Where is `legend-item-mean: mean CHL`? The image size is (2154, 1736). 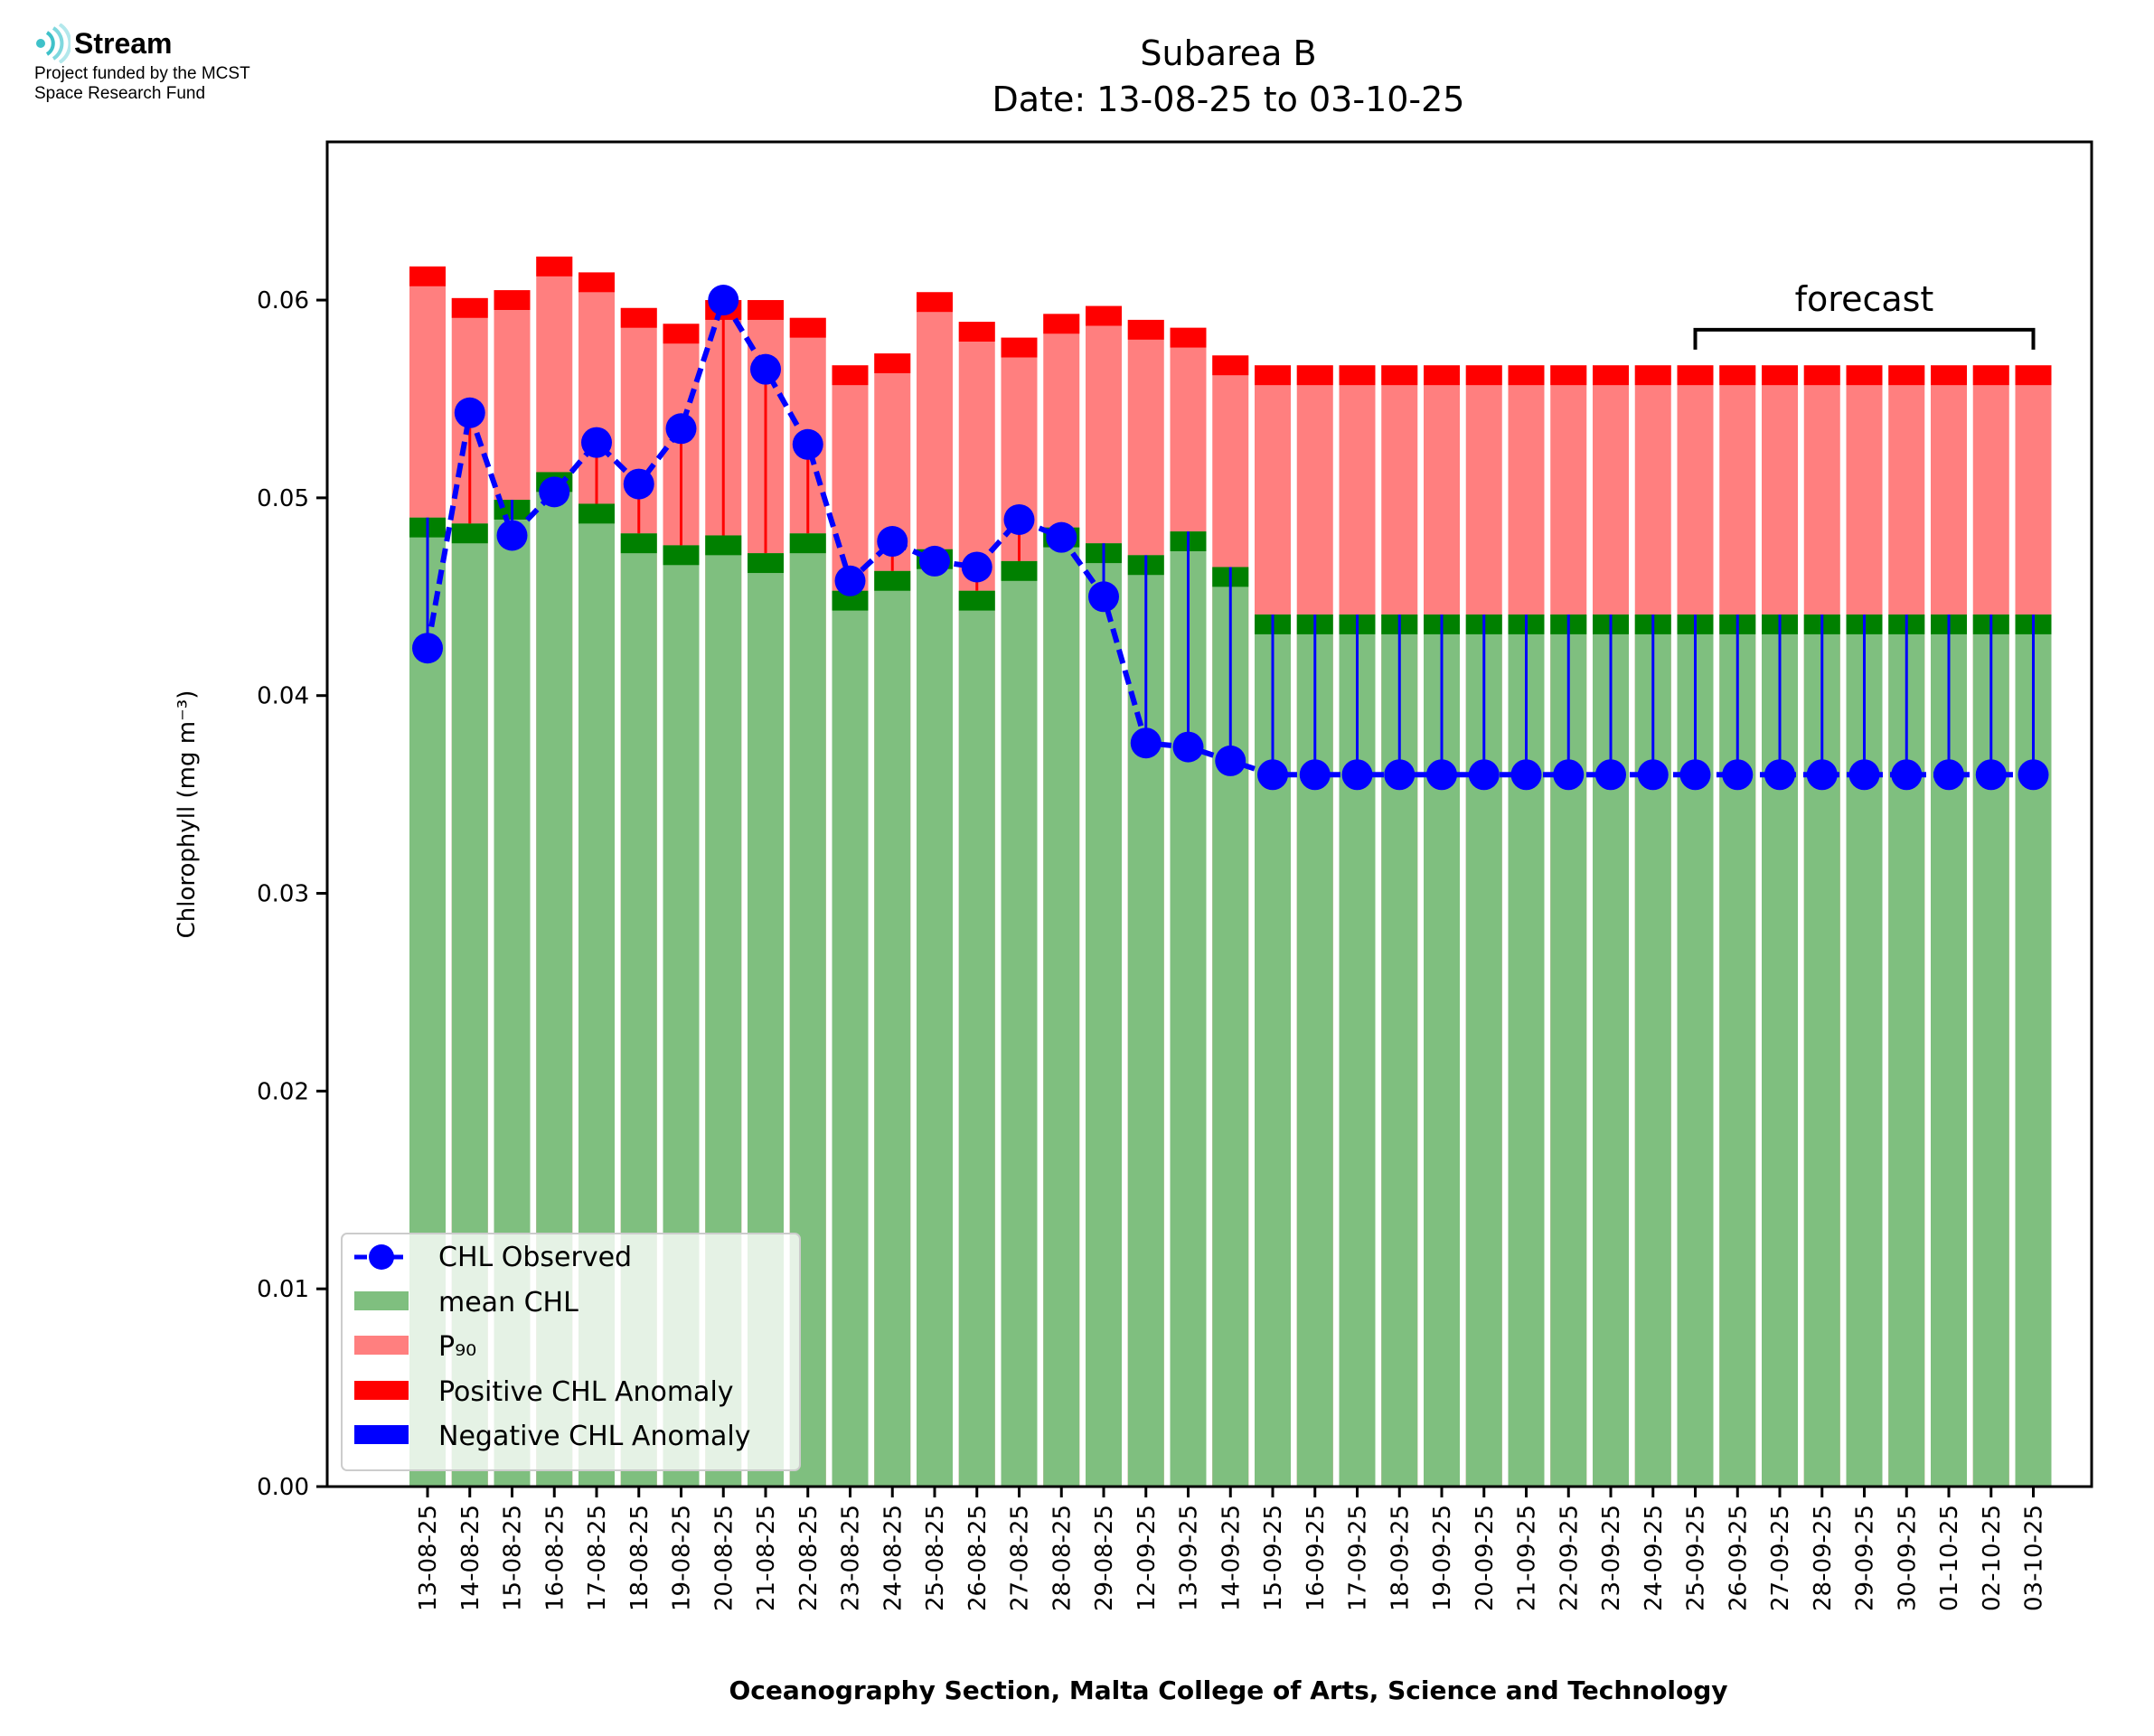
legend-item-mean: mean CHL is located at coordinates (466, 1303).